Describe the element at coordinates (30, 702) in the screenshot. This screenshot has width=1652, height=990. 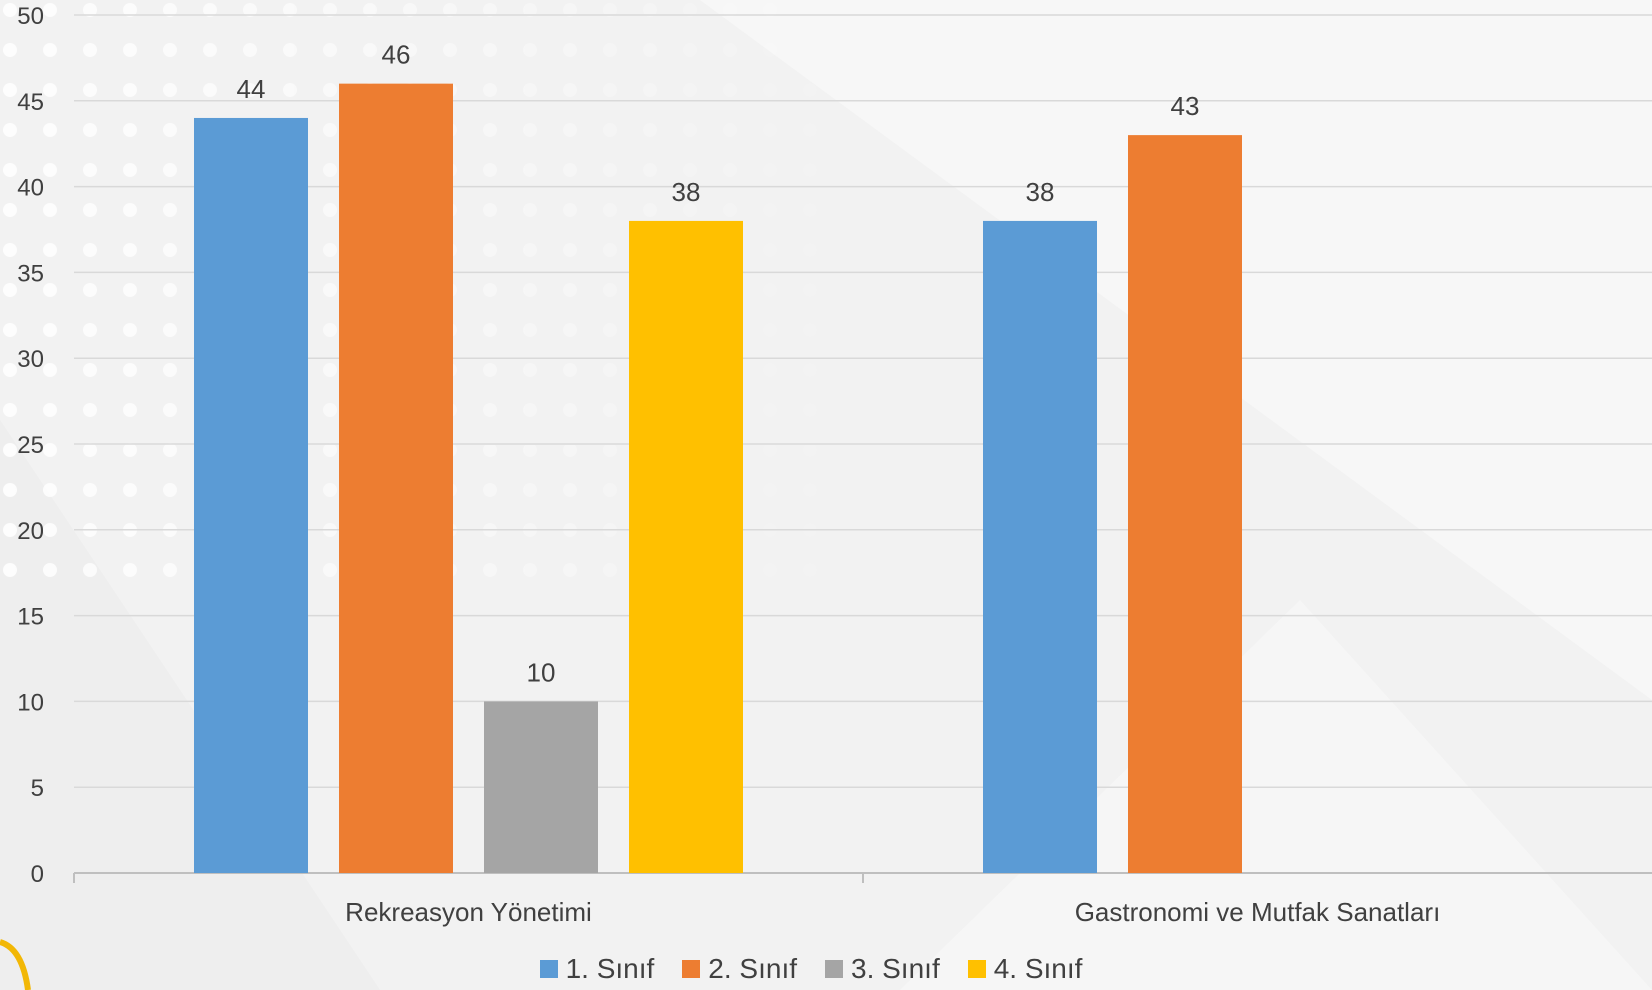
I see `y-tick-label: 10` at that location.